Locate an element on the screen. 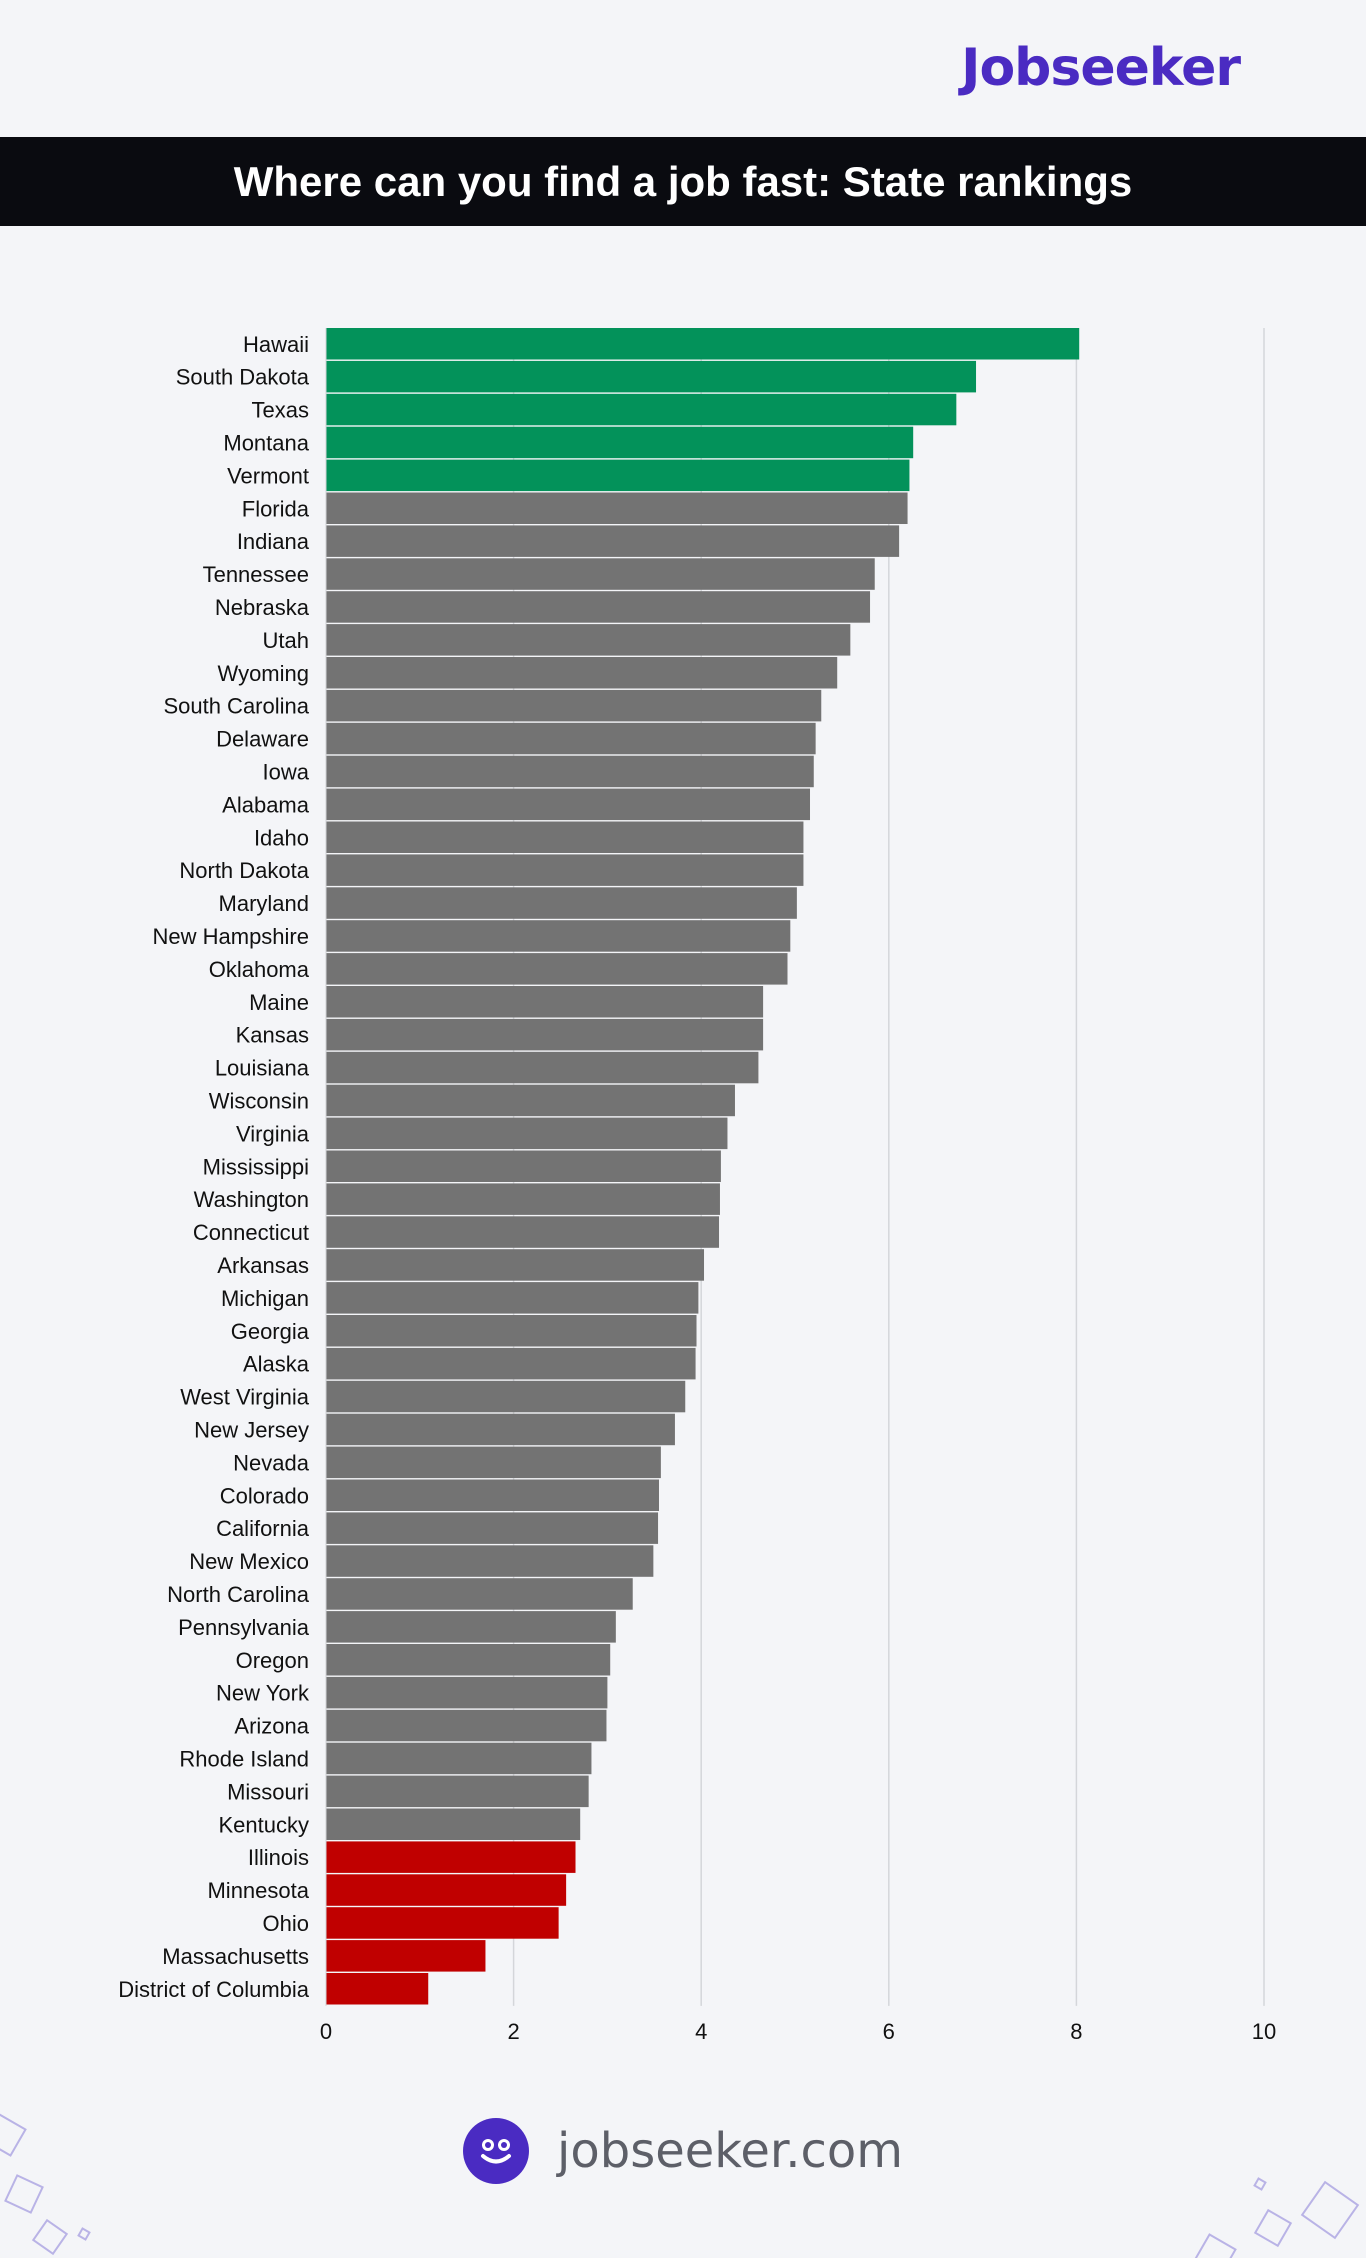  category-label: Kansas is located at coordinates (272, 1035).